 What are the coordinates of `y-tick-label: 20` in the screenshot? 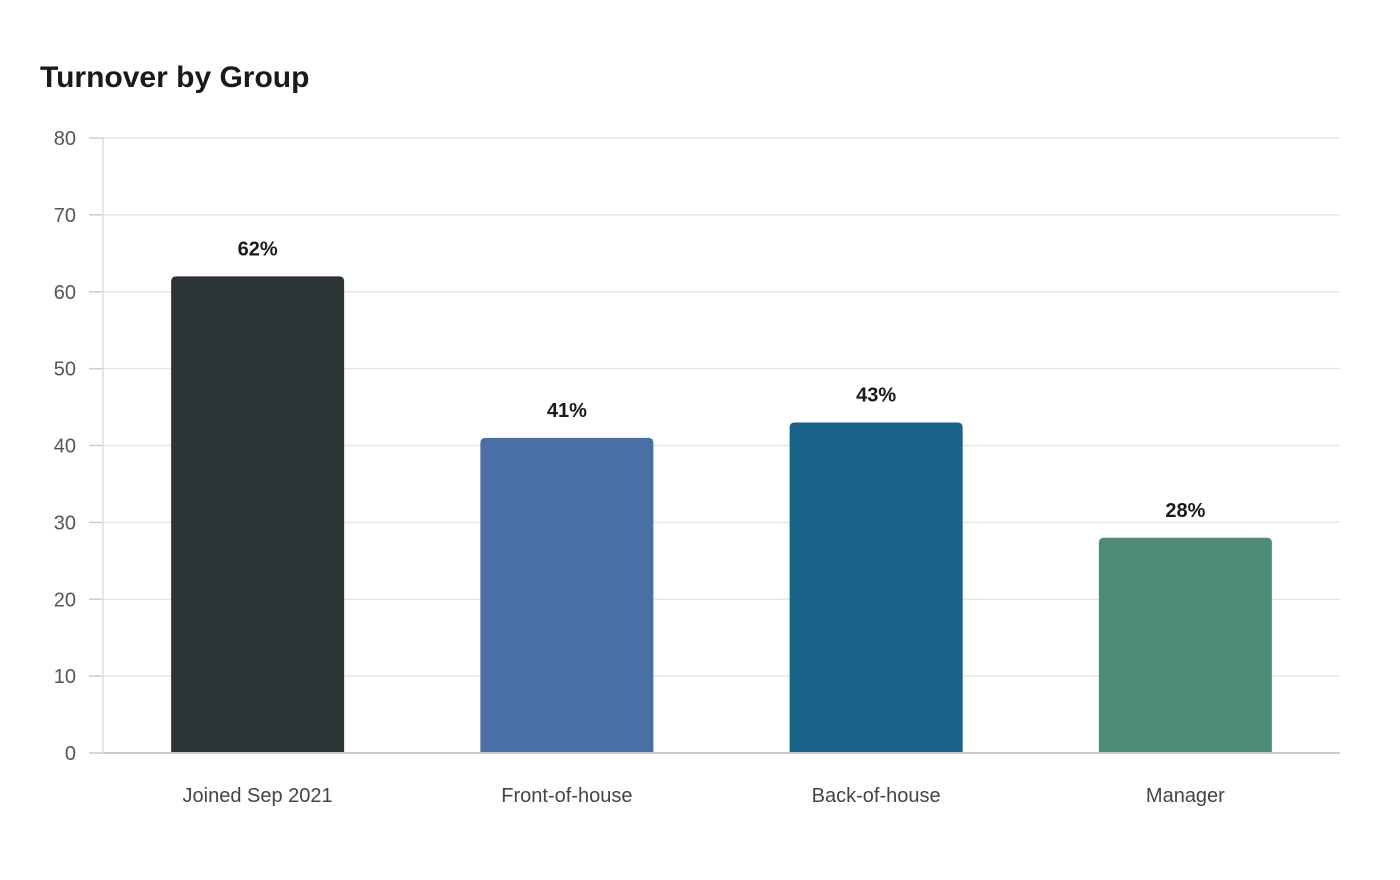 It's located at (65, 600).